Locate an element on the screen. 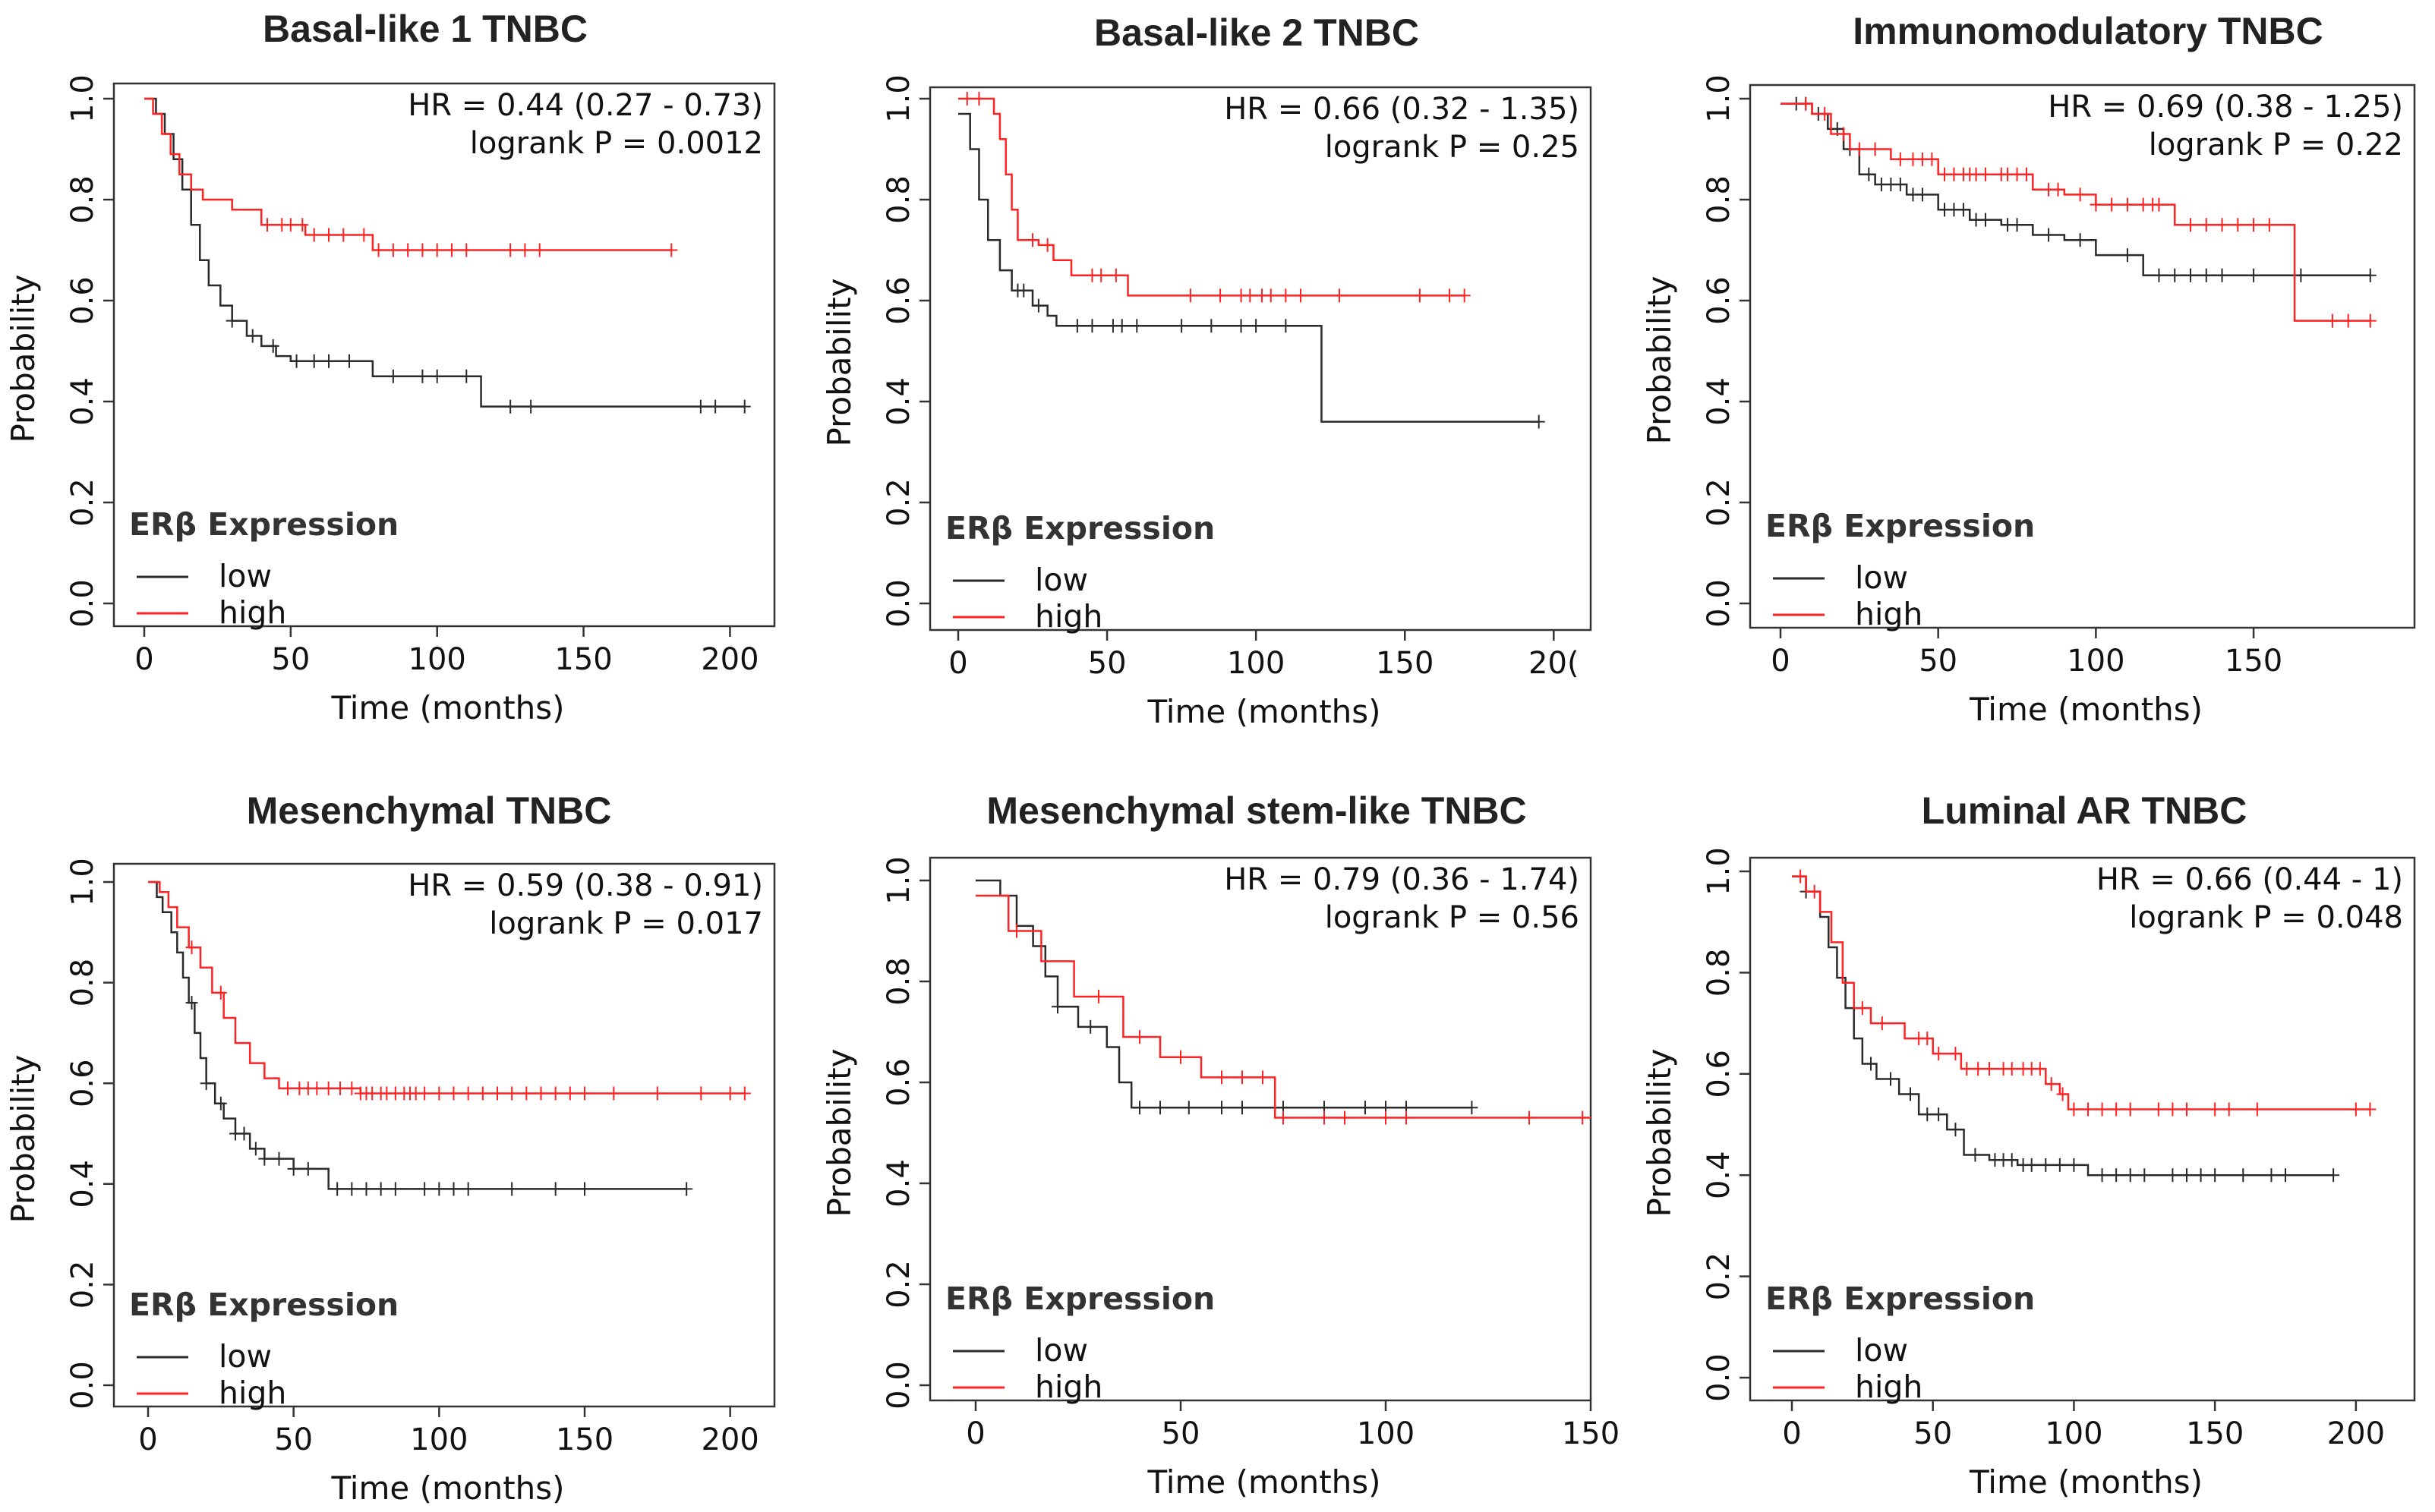  x-tick-label: 200 is located at coordinates (730, 659).